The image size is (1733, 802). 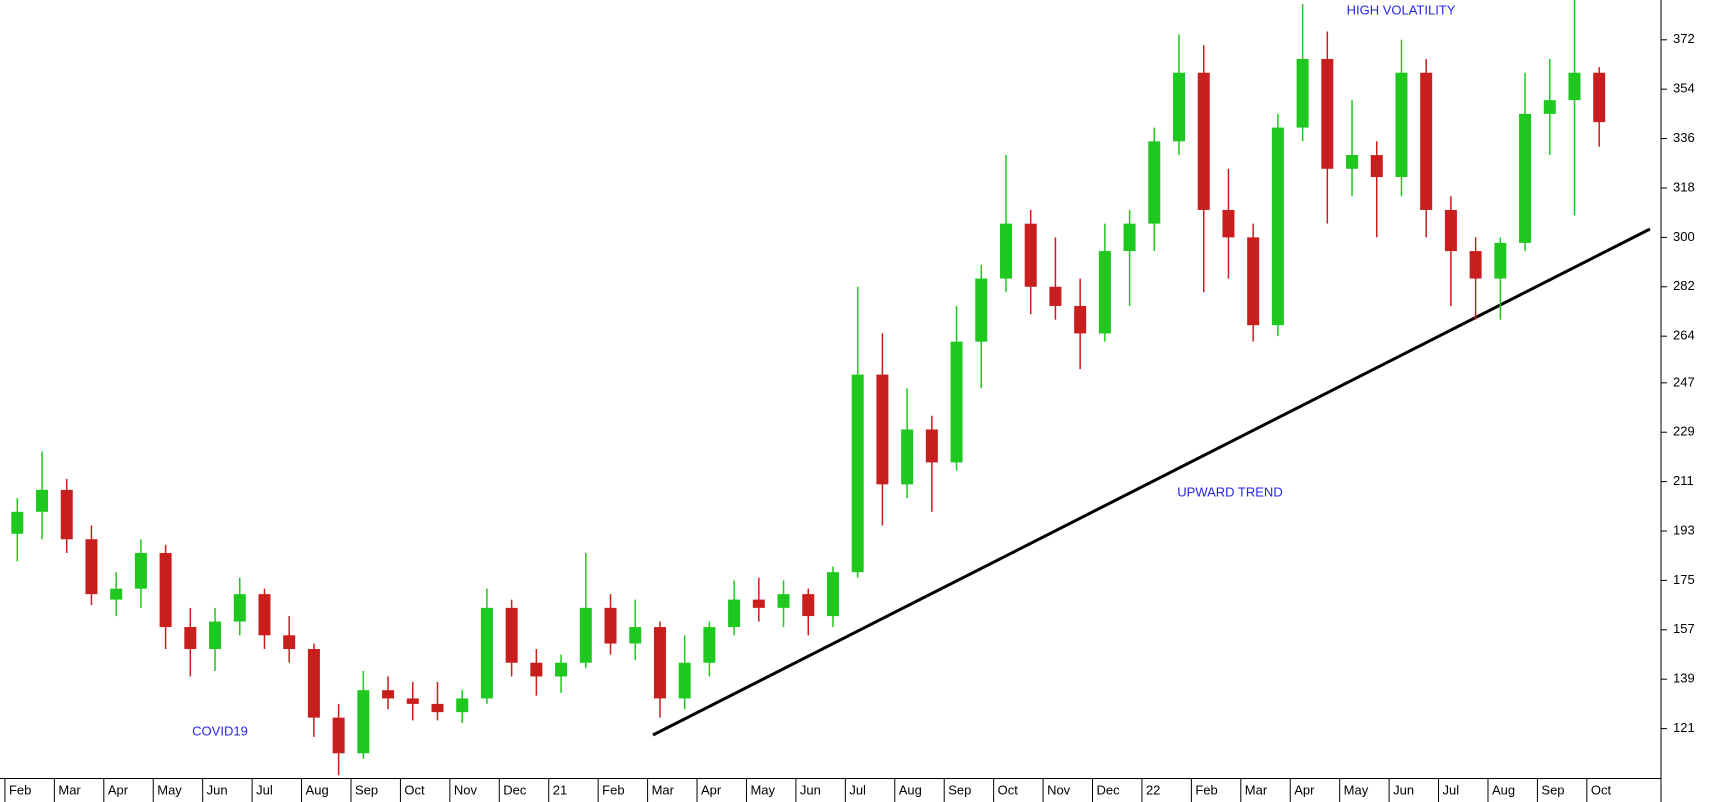 I want to click on y-tick-label: 300, so click(x=1684, y=236).